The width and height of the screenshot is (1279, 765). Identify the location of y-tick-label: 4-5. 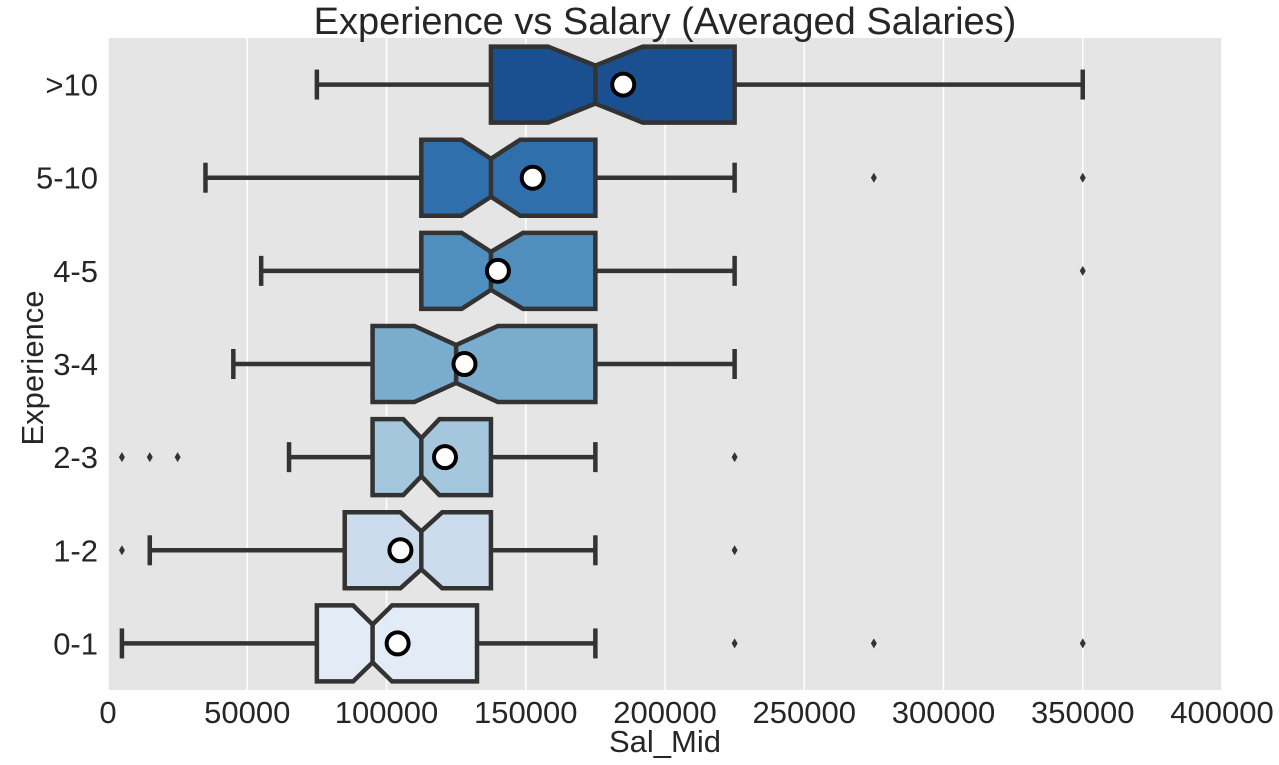
(75, 271).